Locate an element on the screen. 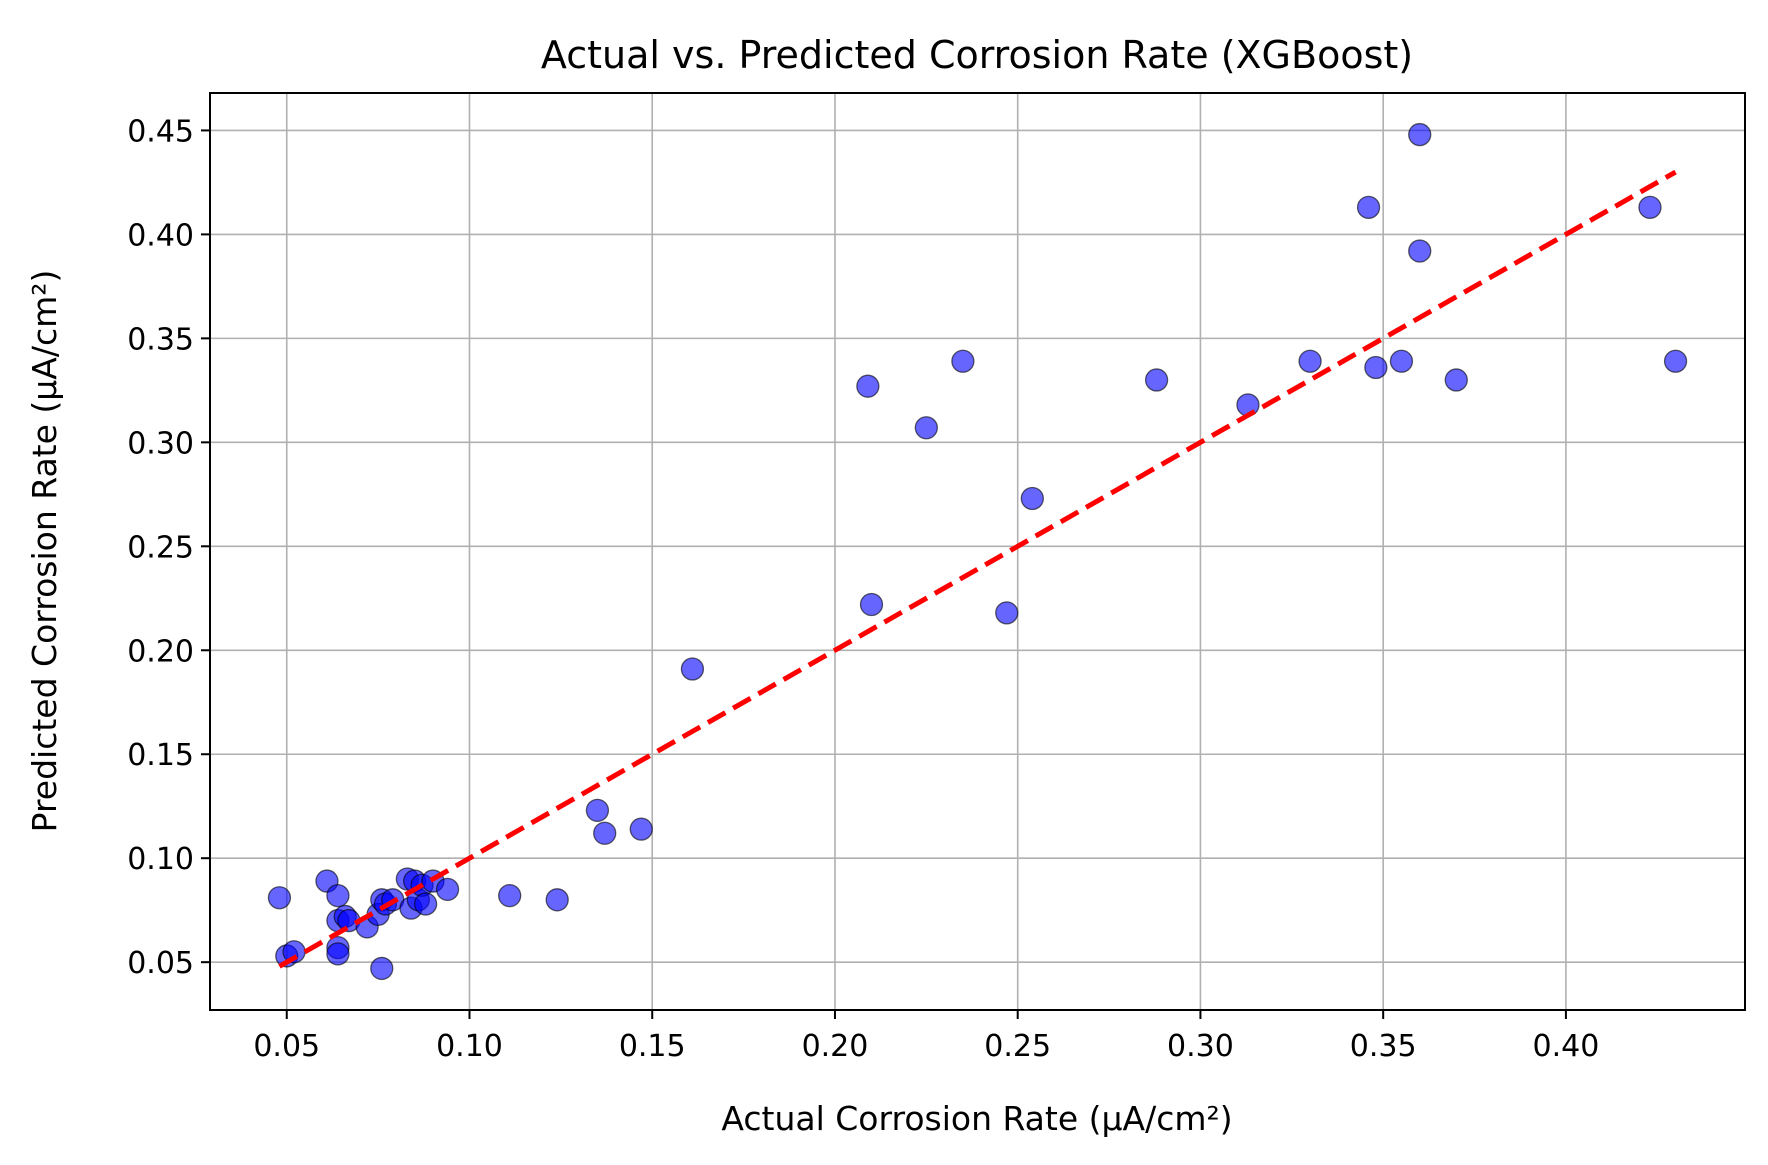  x-tick-label: 0.30 is located at coordinates (1200, 1046).